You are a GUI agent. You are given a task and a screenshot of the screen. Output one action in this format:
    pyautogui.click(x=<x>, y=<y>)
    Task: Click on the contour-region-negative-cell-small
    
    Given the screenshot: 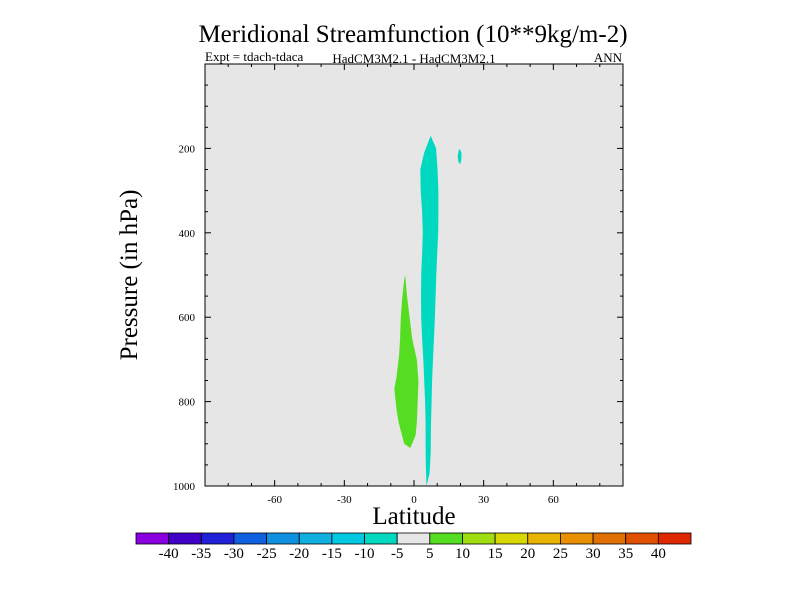 What is the action you would take?
    pyautogui.click(x=459, y=156)
    